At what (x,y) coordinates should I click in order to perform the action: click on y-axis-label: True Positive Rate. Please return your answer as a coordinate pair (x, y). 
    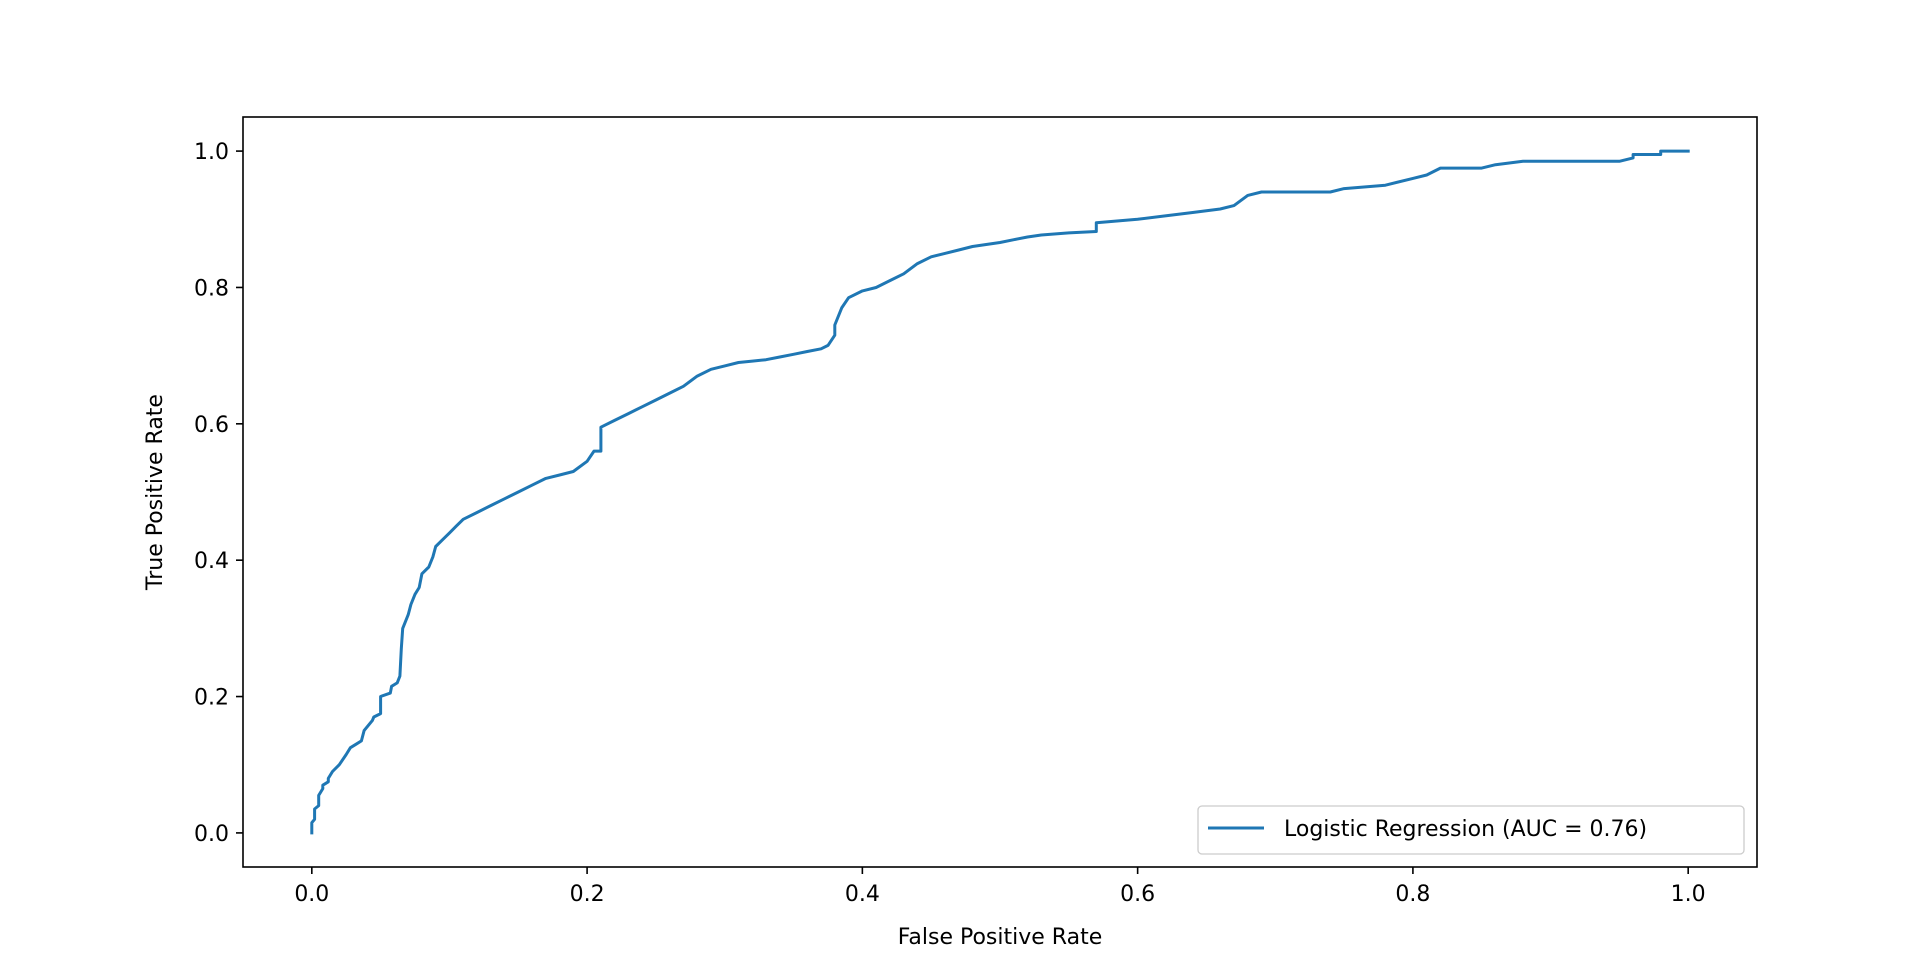
    Looking at the image, I should click on (155, 492).